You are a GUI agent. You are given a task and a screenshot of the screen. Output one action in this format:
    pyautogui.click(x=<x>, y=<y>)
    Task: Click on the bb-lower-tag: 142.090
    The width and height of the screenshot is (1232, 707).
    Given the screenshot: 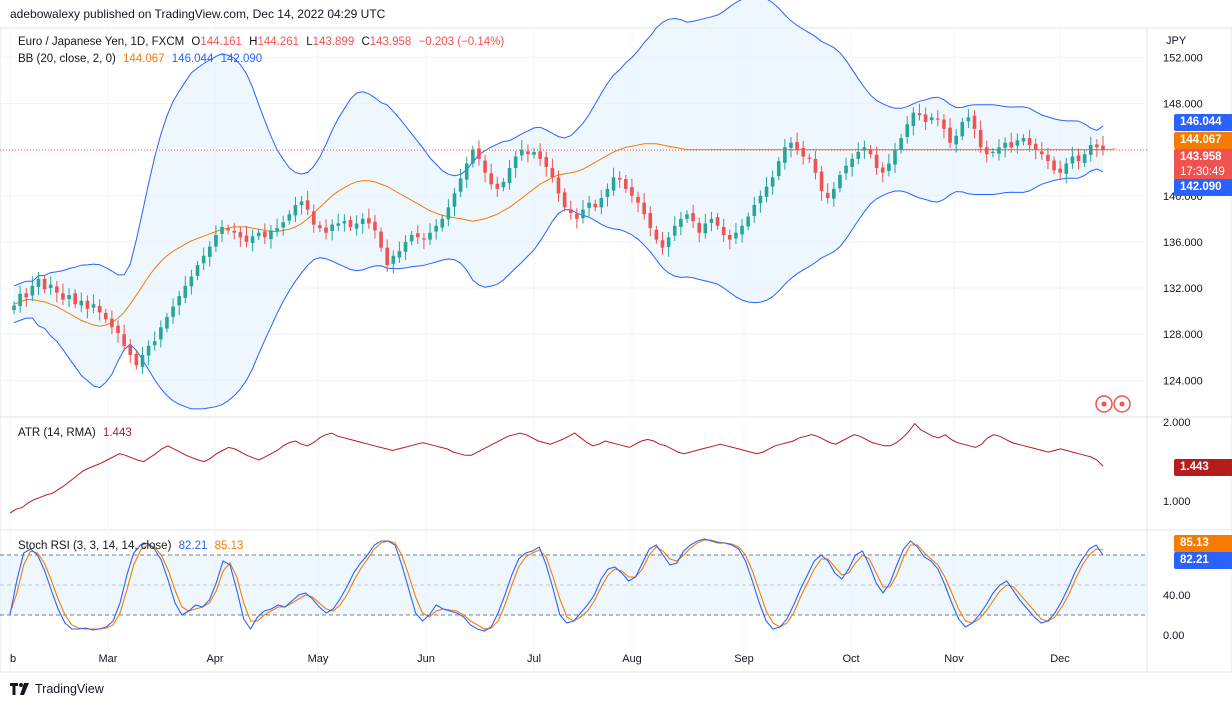 What is the action you would take?
    pyautogui.click(x=1203, y=187)
    